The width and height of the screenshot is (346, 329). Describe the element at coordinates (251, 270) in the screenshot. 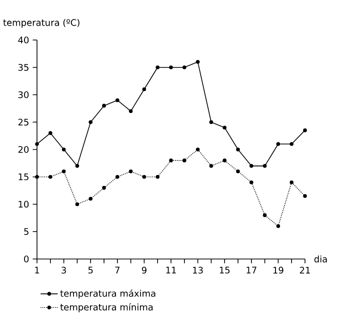

I see `x-tick-label: 17` at that location.